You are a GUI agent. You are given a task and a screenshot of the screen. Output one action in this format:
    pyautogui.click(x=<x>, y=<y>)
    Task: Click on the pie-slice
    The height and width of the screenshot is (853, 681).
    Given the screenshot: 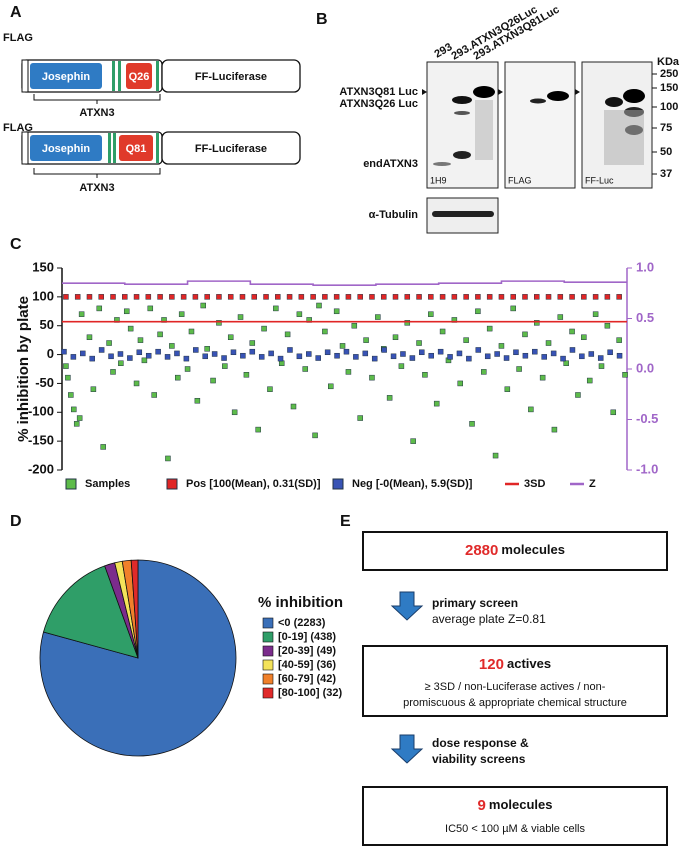 What is the action you would take?
    pyautogui.click(x=134, y=609)
    